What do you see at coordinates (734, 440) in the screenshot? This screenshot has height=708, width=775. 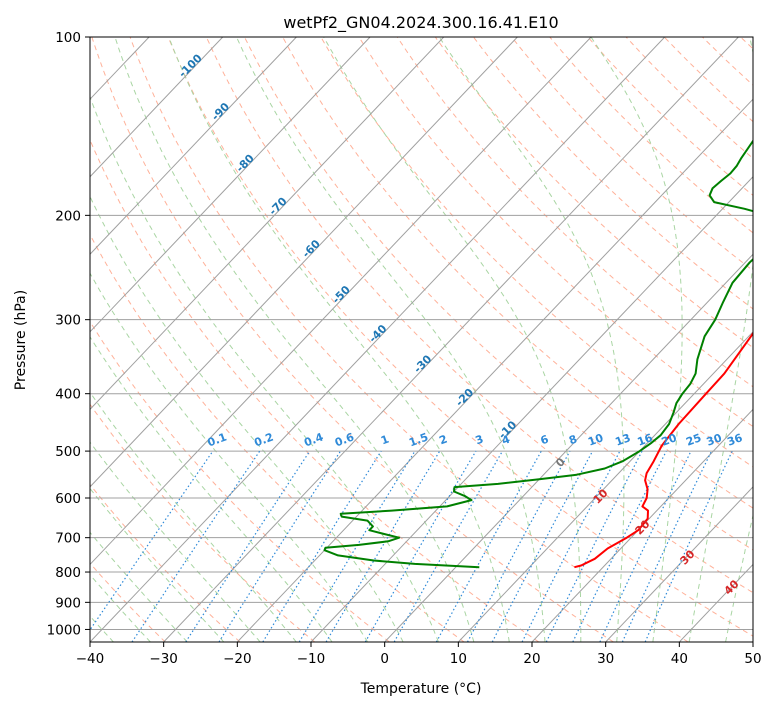 I see `mixing-ratio-label: 36` at bounding box center [734, 440].